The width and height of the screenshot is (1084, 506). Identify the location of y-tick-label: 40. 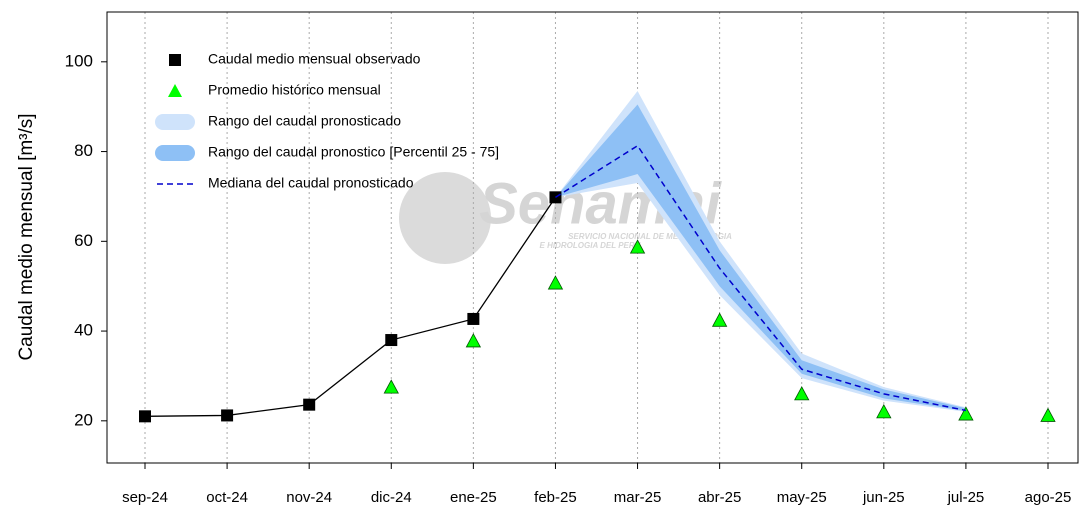
(83, 330).